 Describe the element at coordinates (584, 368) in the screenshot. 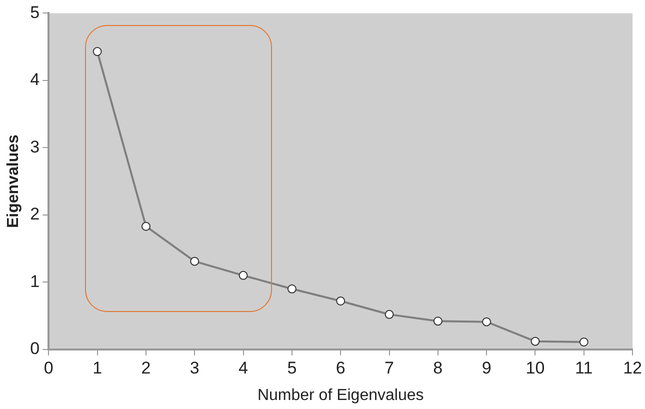

I see `x-tick-label: 11` at that location.